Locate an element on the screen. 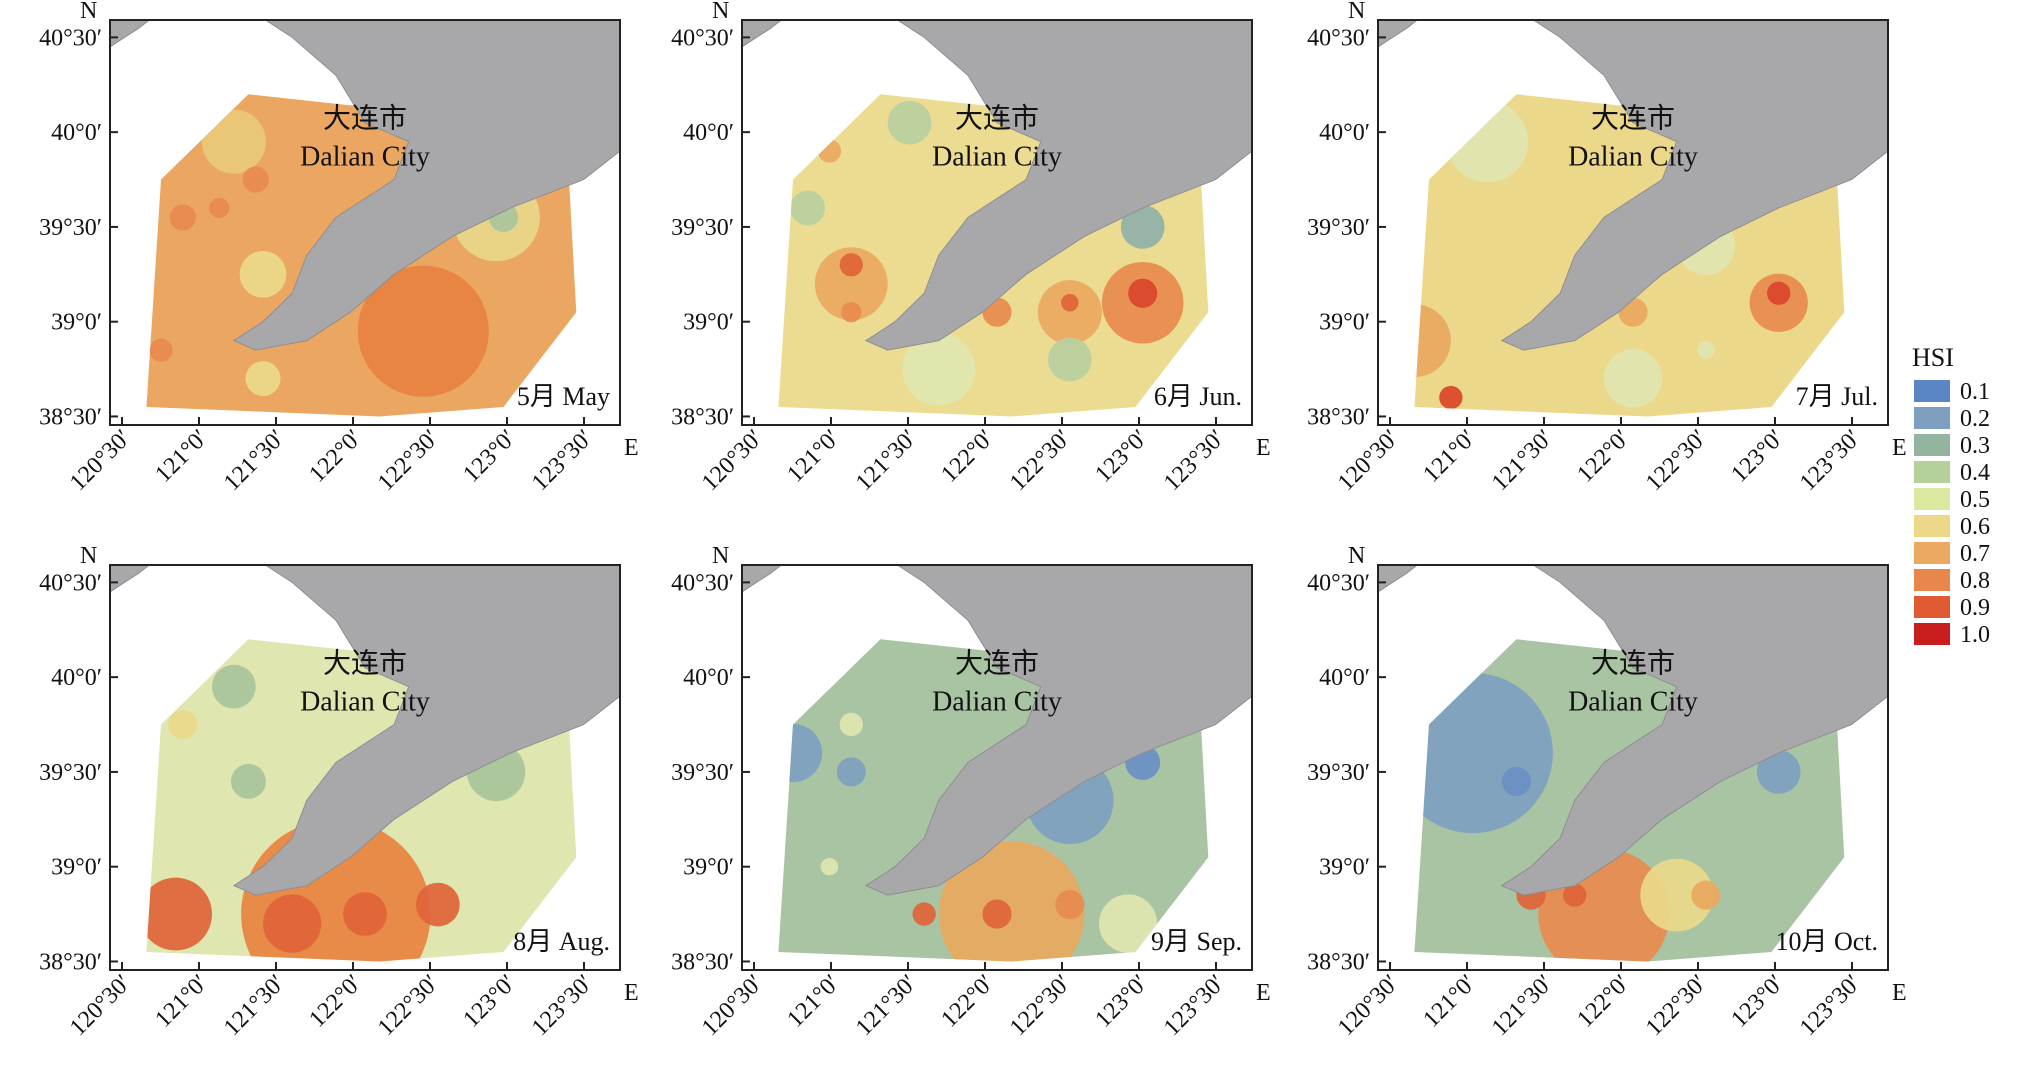 The height and width of the screenshot is (1070, 2022). legend-value: 0.9 is located at coordinates (1975, 608).